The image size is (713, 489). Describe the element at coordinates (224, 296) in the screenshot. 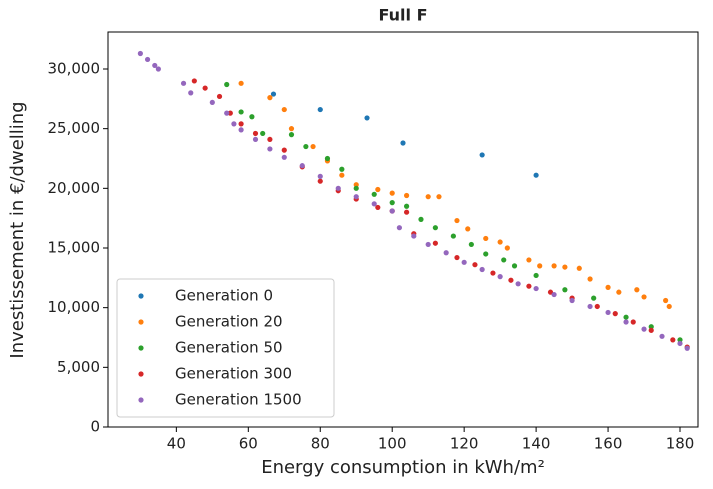

I see `legend-label: Generation 0` at that location.